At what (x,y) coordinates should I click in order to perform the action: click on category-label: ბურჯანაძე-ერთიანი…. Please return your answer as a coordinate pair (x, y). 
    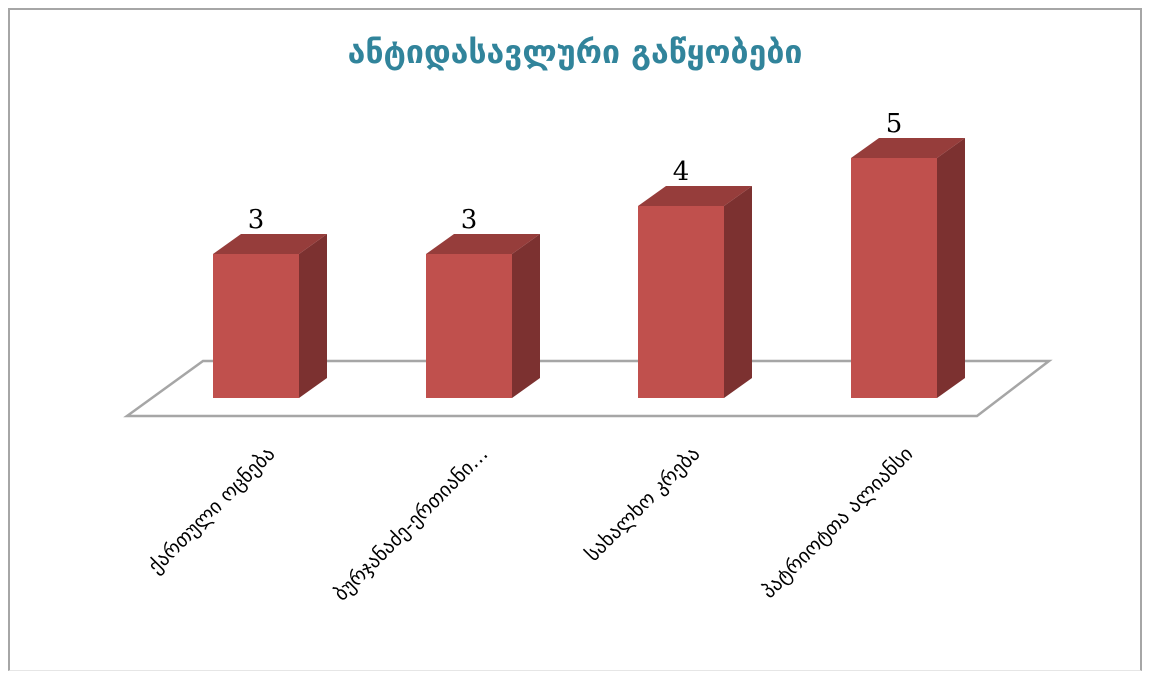
    Looking at the image, I should click on (411, 524).